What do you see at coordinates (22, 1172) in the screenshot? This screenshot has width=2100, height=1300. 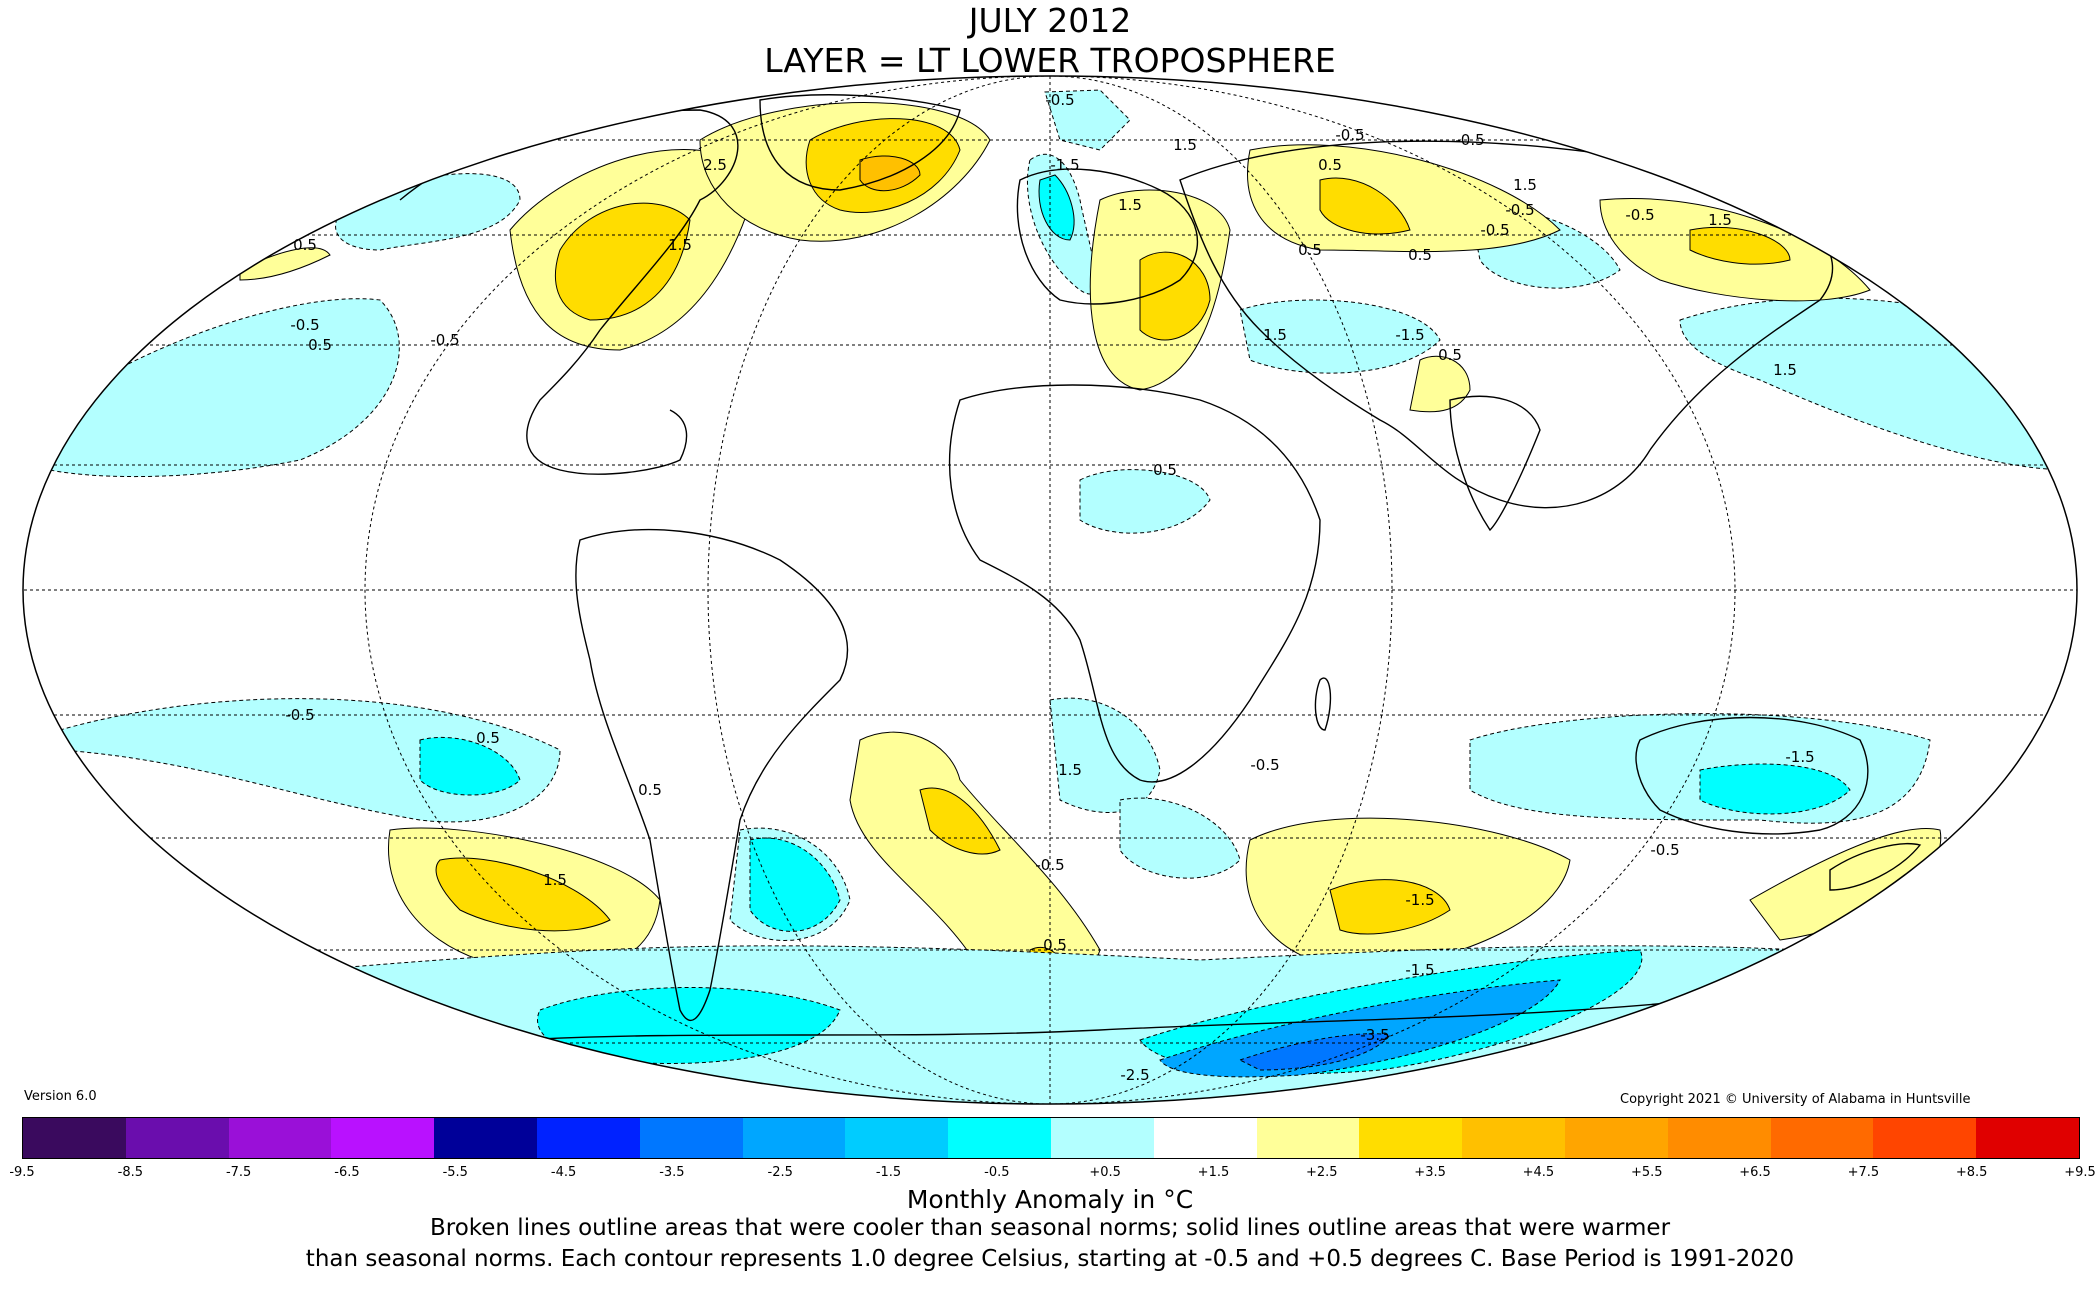 I see `colorbar-tick-label: -9.5` at bounding box center [22, 1172].